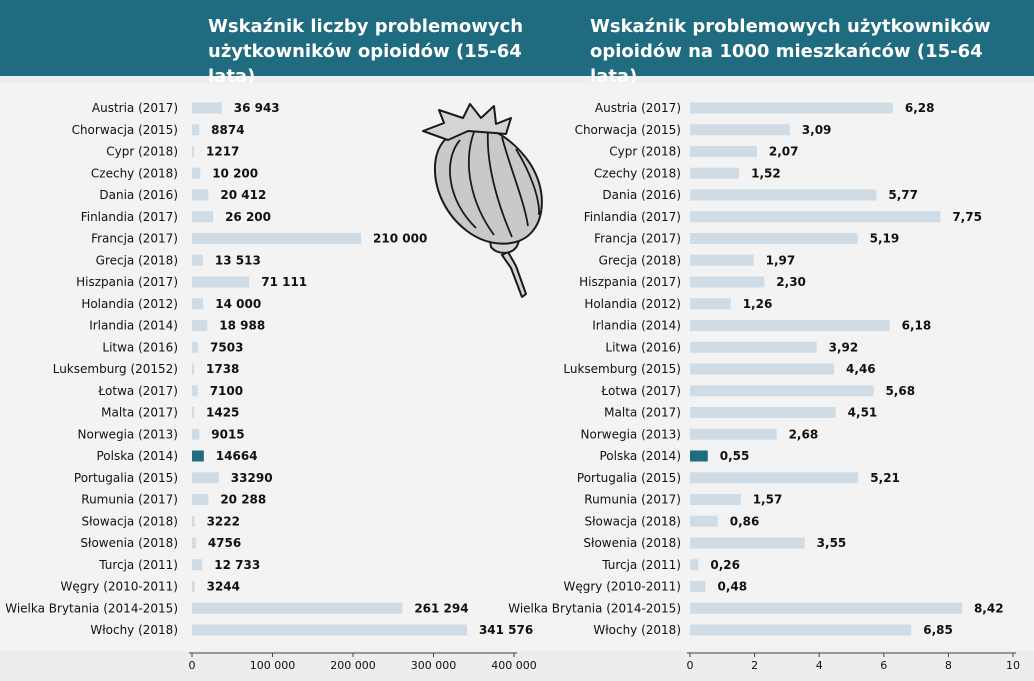 Image resolution: width=1034 pixels, height=681 pixels. What do you see at coordinates (641, 565) in the screenshot?
I see `right-category-label: Turcja (2011)` at bounding box center [641, 565].